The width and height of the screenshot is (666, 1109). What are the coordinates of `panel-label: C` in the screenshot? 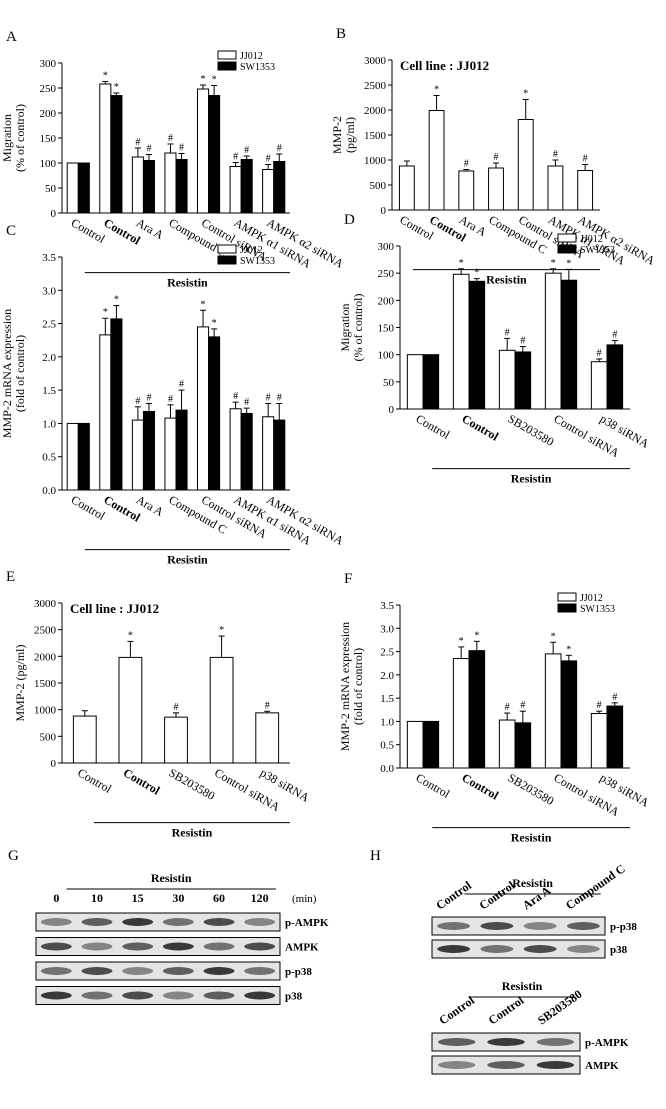 It's located at (11, 231).